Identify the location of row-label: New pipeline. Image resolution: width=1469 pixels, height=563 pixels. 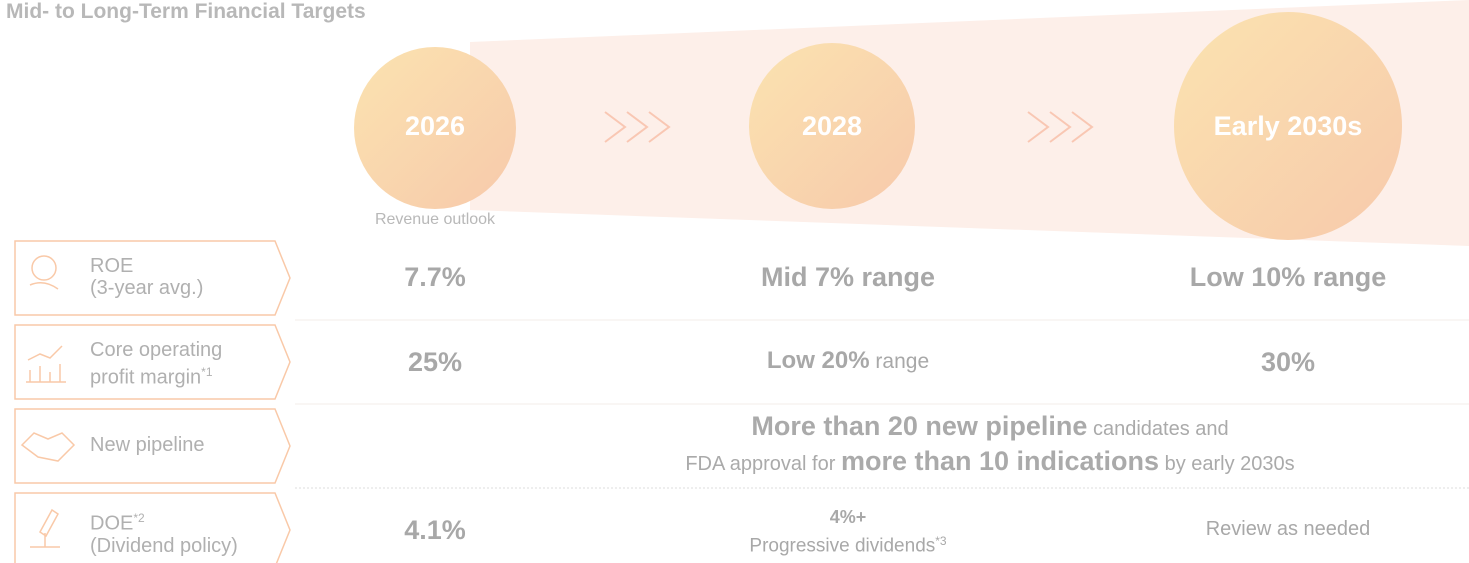
(147, 445).